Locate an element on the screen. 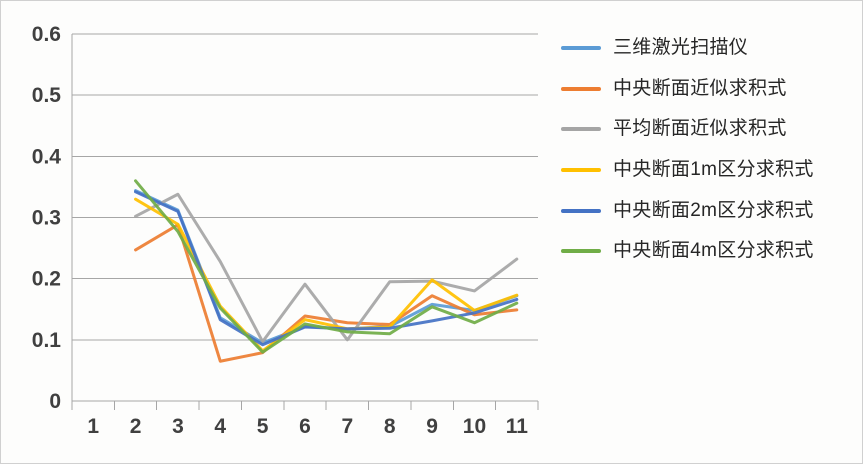 This screenshot has height=464, width=863. legend-item: 中央断面2m区分求积式 is located at coordinates (708, 211).